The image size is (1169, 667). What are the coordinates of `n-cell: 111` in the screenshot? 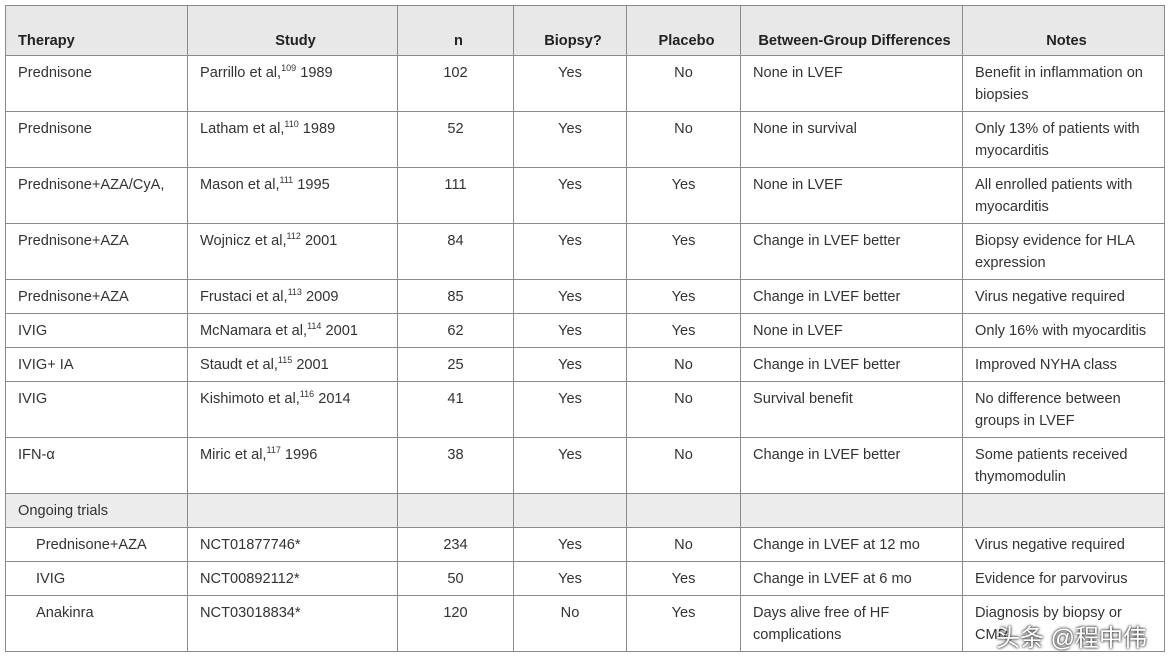 It's located at (455, 195).